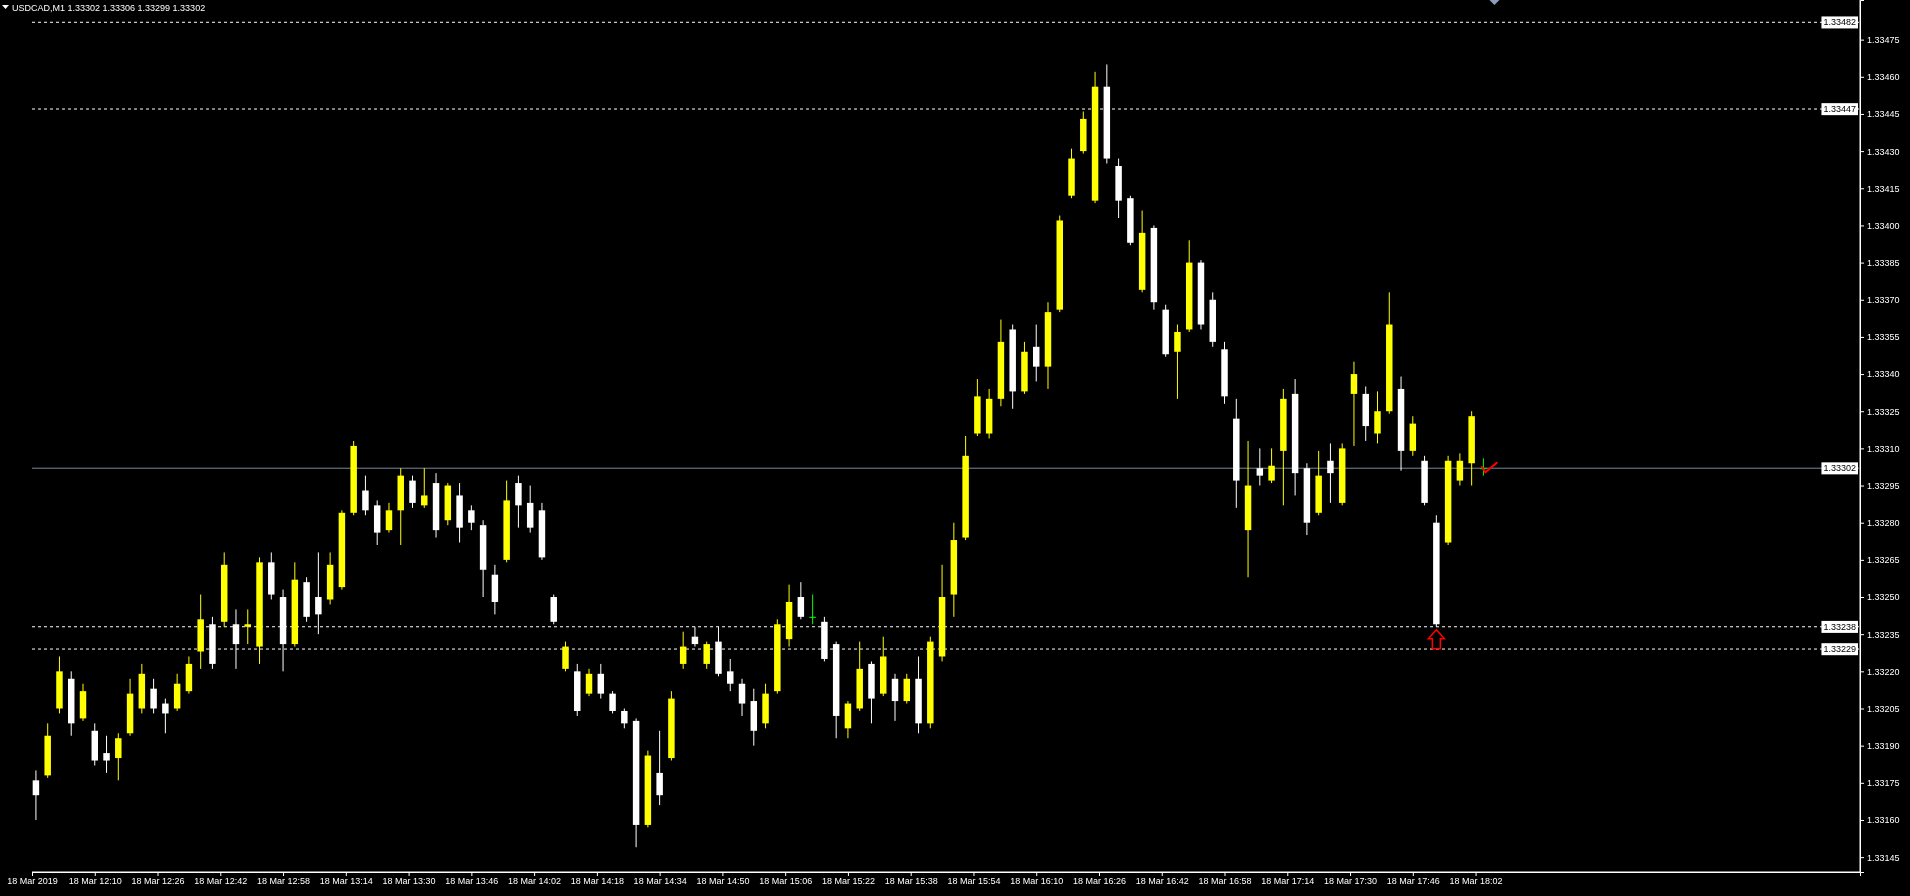  I want to click on y-tick-label: 1.33235, so click(1883, 634).